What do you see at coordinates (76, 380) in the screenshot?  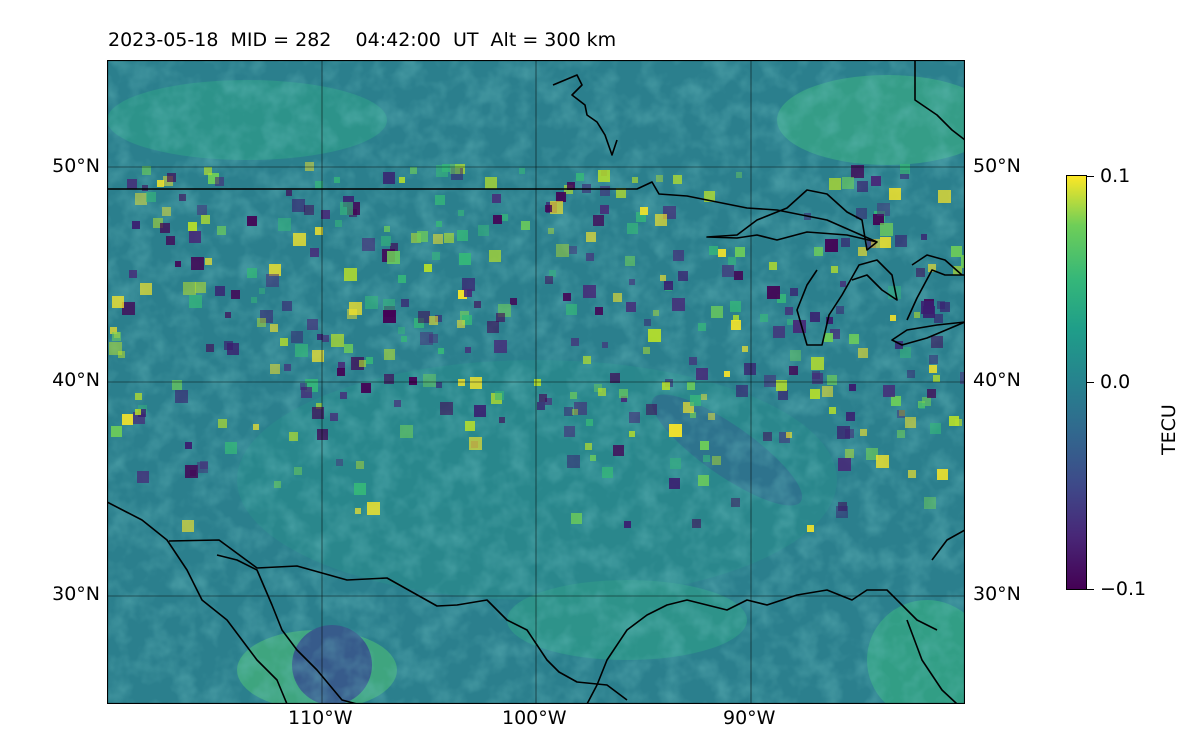 I see `lat-label-40-left: 40°N` at bounding box center [76, 380].